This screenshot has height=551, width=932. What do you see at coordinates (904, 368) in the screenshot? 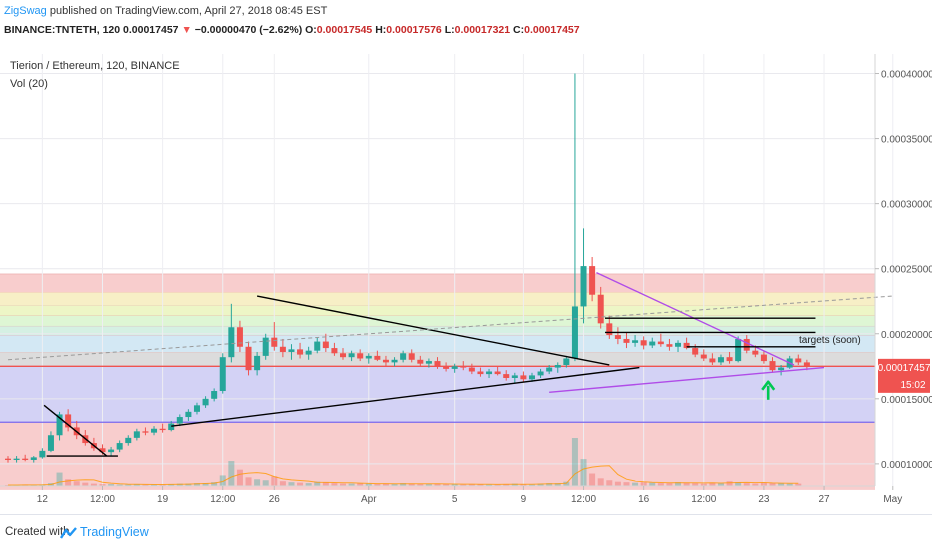
I see `current-price-label: 0.00017457` at bounding box center [904, 368].